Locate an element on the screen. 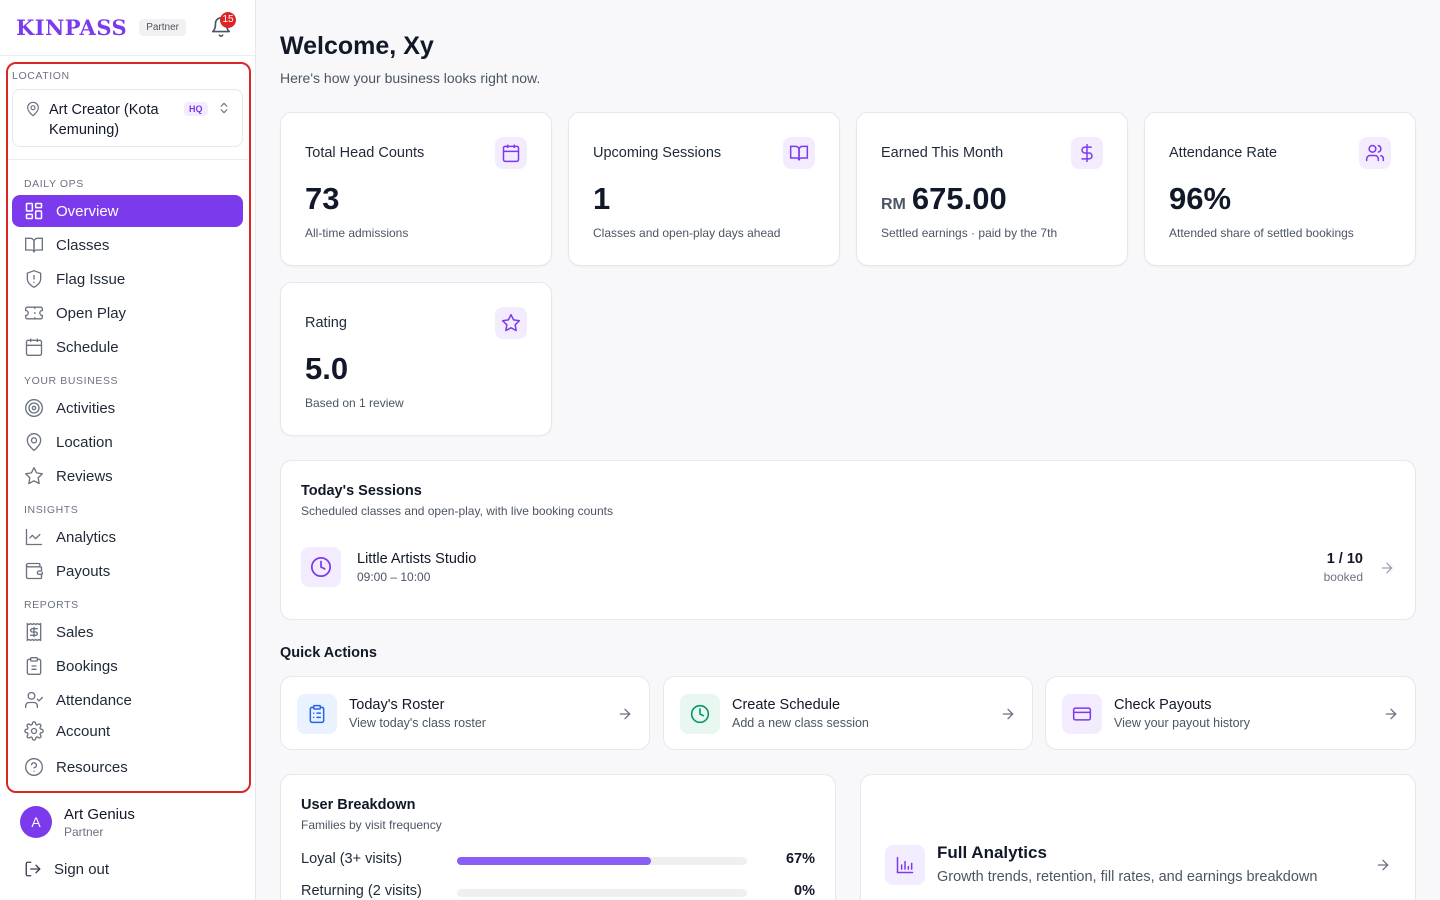  clock-icon is located at coordinates (321, 567).